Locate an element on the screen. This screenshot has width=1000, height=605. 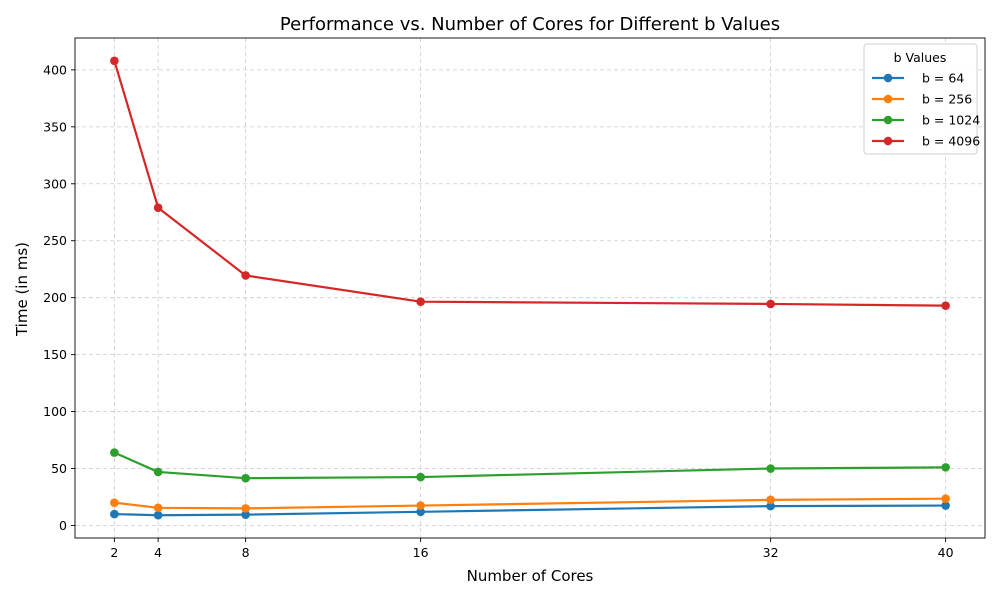
legend-item: b = 64 is located at coordinates (918, 78).